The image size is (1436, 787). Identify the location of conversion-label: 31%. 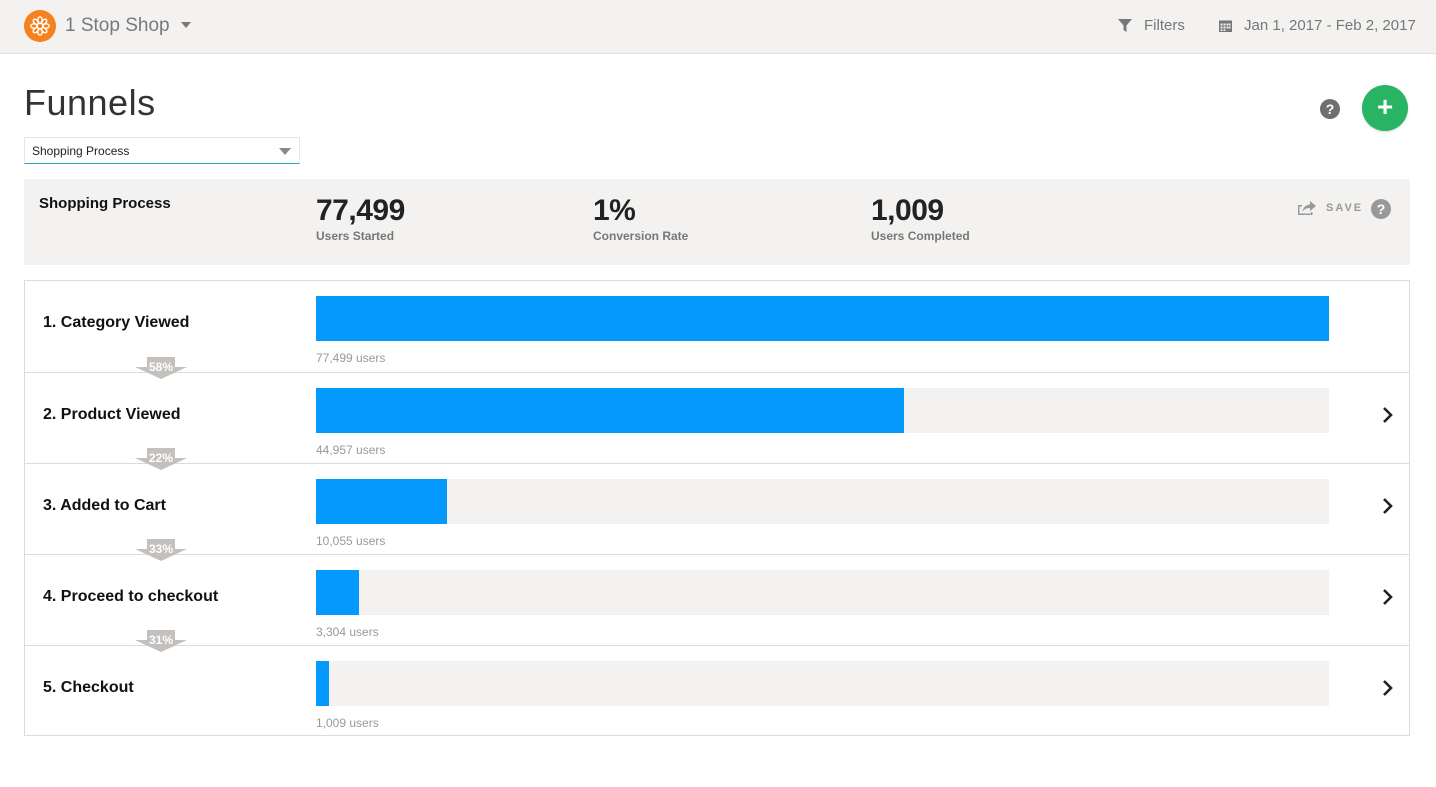
(161, 640).